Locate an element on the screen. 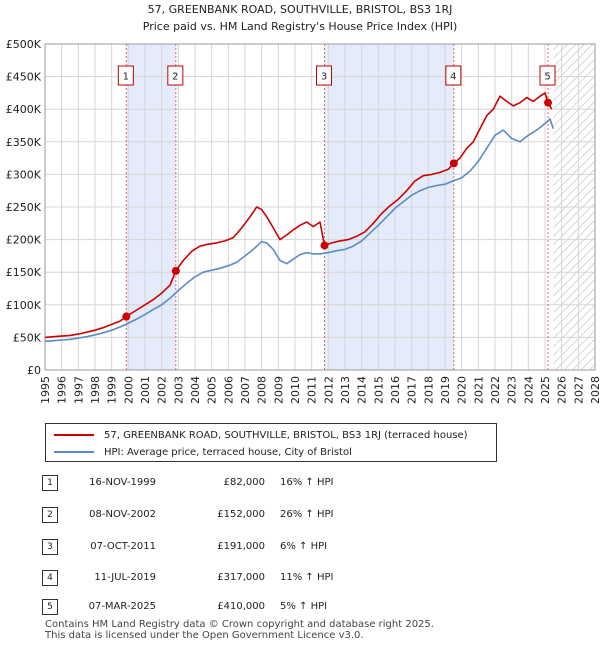 The height and width of the screenshot is (650, 600). x-tick-label: 2008 is located at coordinates (262, 390).